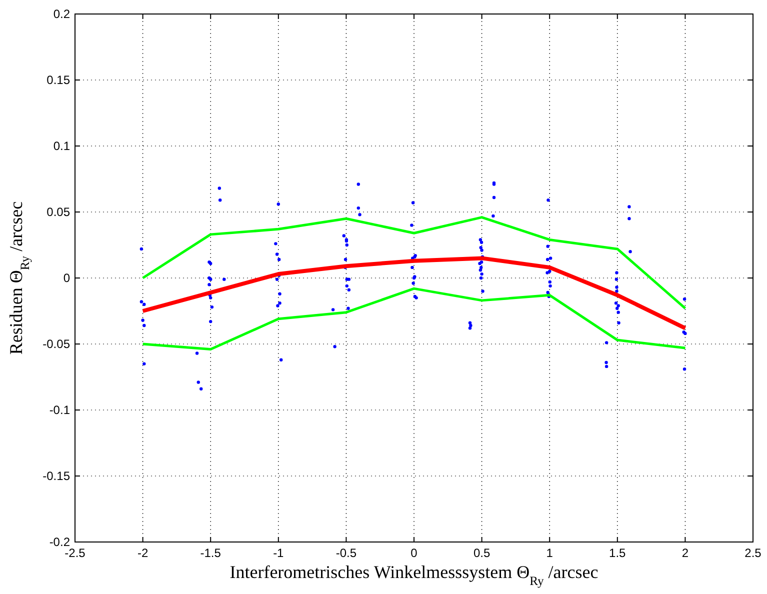 The height and width of the screenshot is (594, 767). Describe the element at coordinates (56, 476) in the screenshot. I see `y-tick-label: -0.15` at that location.